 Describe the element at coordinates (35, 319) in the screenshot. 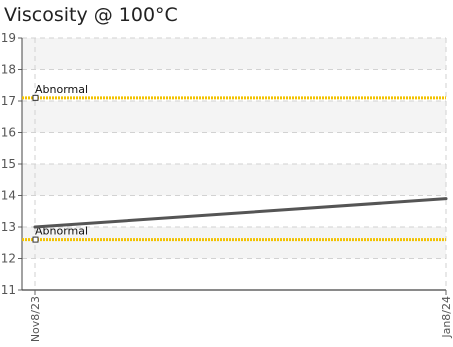

I see `x-tick-label: Nov8/23` at that location.